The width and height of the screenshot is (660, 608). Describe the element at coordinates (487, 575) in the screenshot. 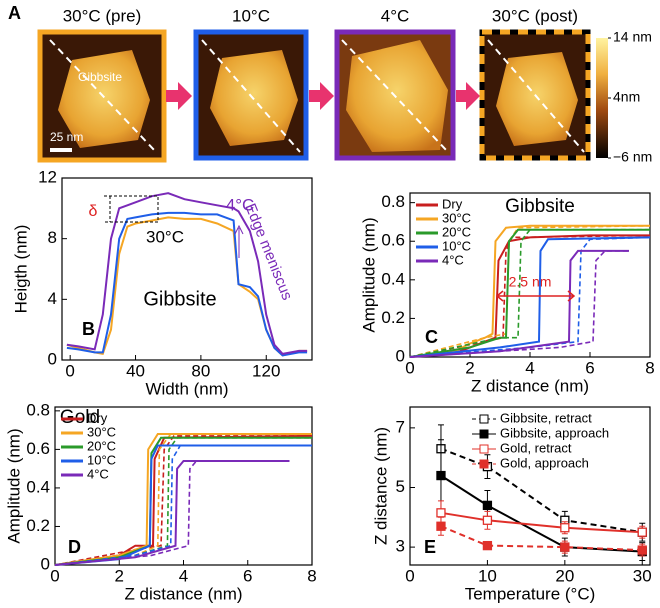

I see `x-tick-label: 10` at that location.